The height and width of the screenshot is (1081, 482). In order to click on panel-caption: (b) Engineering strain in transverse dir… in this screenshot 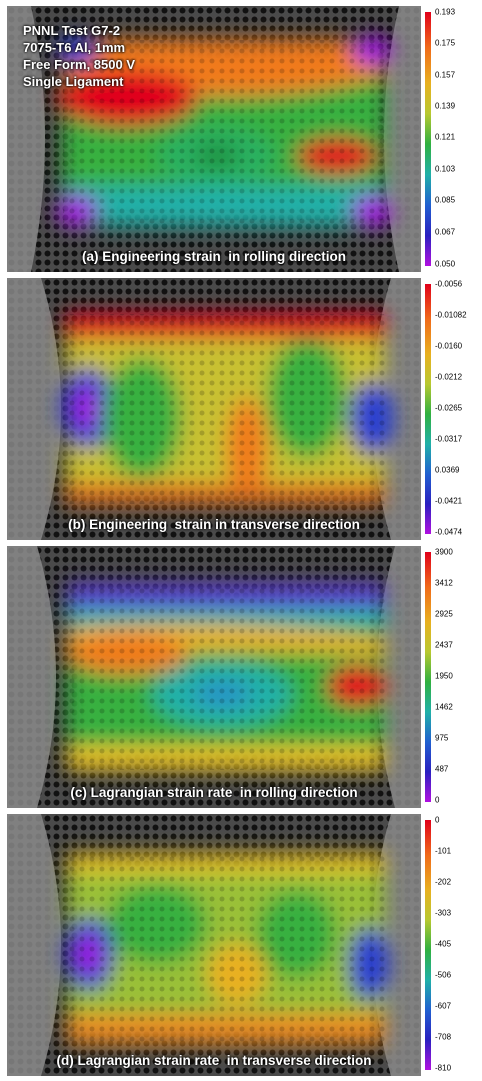, I will do `click(214, 524)`.